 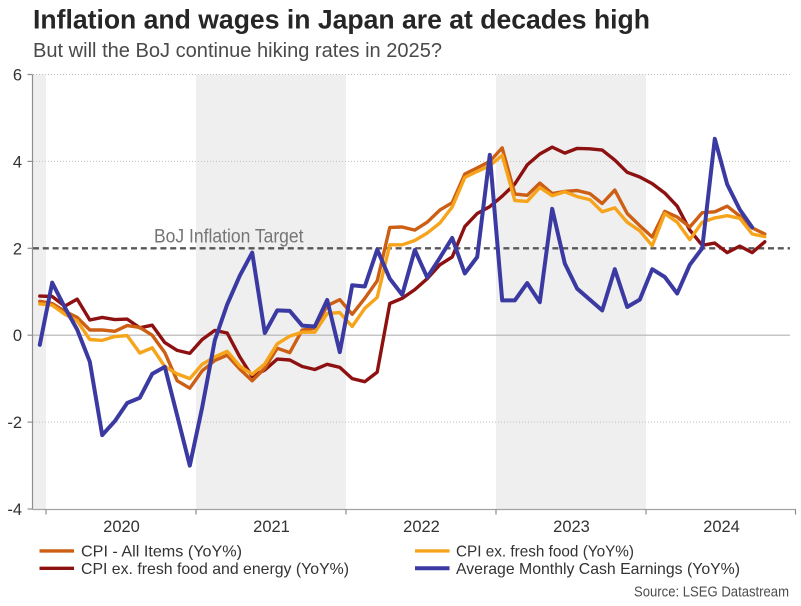 I want to click on svg-text: 2, so click(x=17, y=249).